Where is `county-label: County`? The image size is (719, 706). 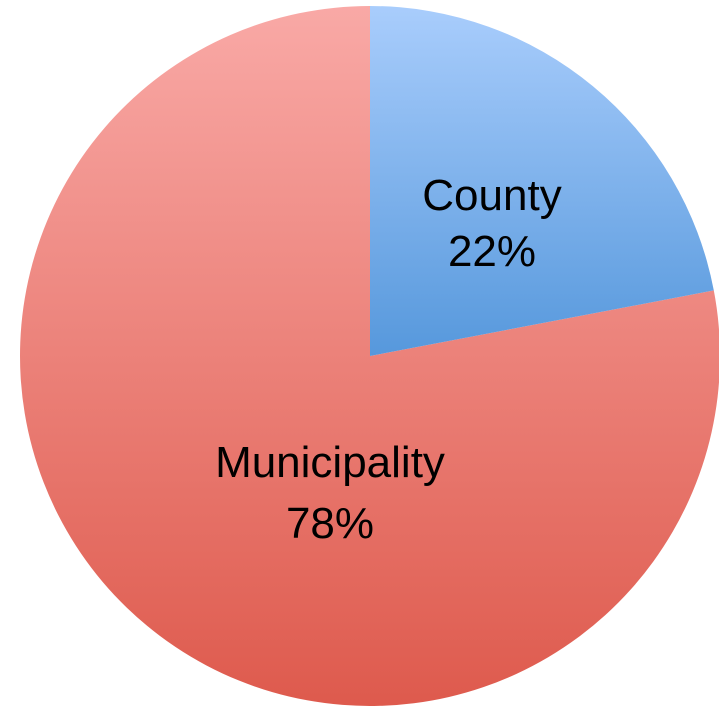
county-label: County is located at coordinates (491, 195).